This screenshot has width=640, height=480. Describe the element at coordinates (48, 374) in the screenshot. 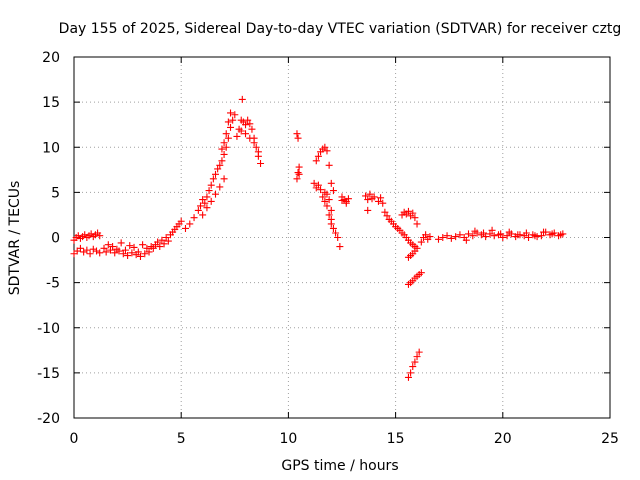

I see `y-tick-label: -15` at that location.